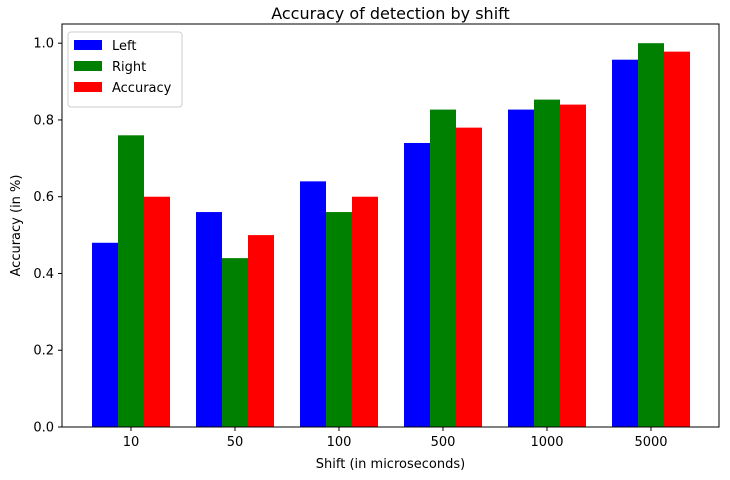 Image resolution: width=730 pixels, height=480 pixels. What do you see at coordinates (47, 236) in the screenshot?
I see `y-axis: 0.0 0.2 0.4 0.6 0.8 1.0` at bounding box center [47, 236].